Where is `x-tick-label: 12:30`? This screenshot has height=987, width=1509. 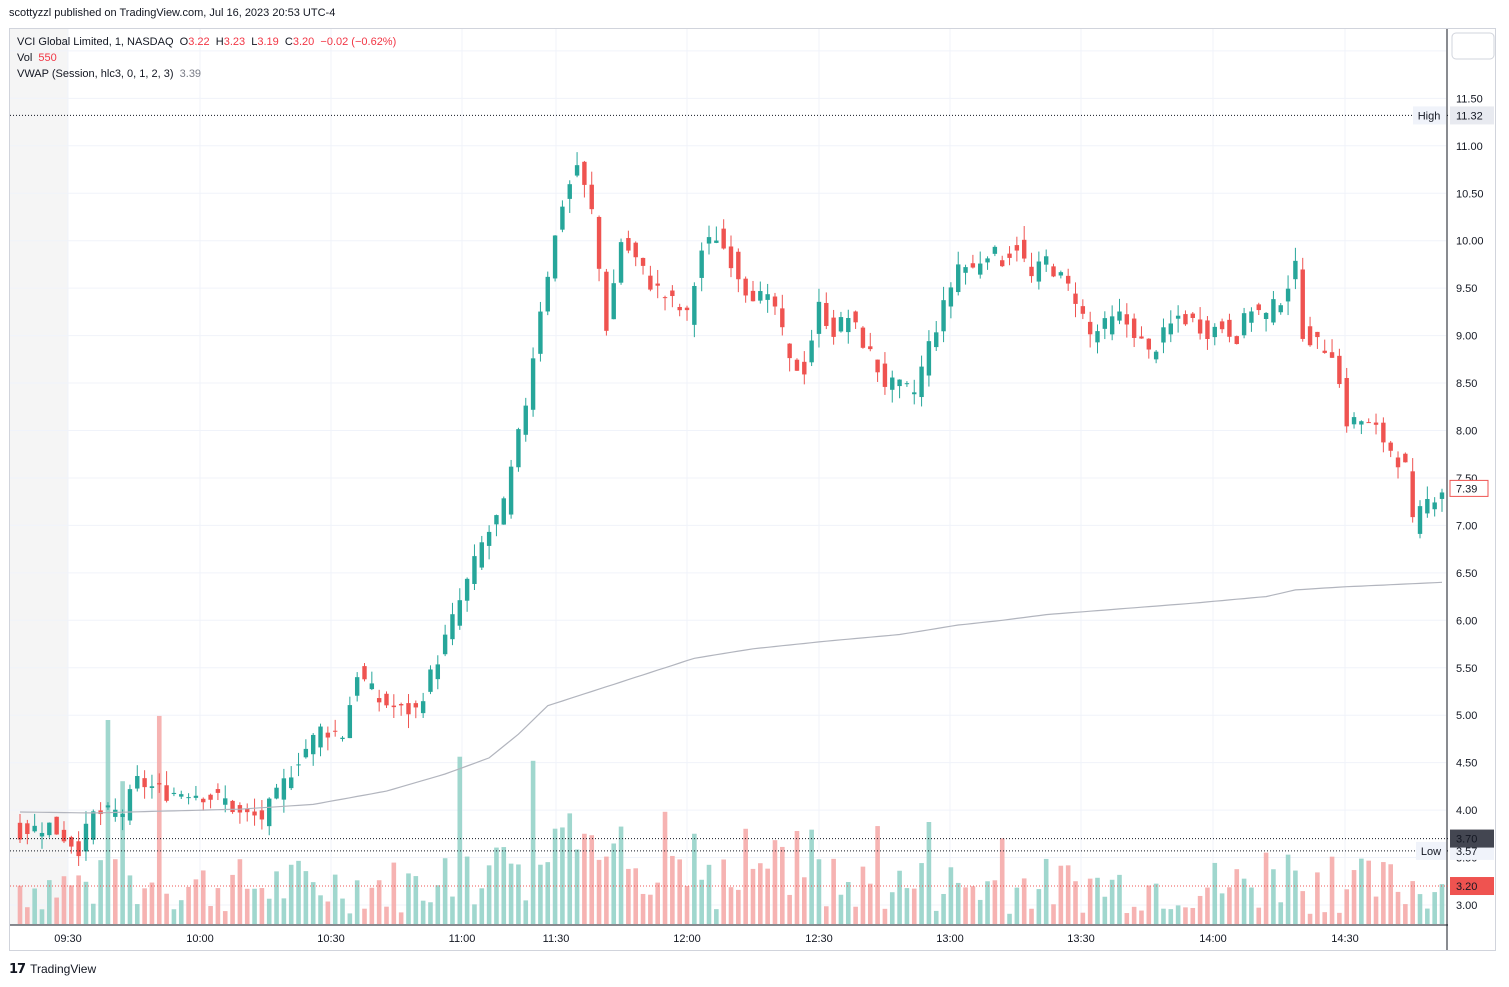
x-tick-label: 12:30 is located at coordinates (819, 939).